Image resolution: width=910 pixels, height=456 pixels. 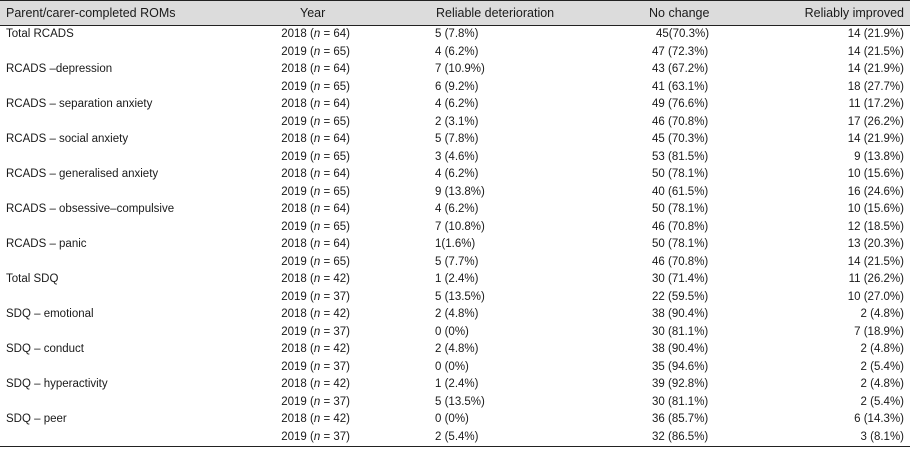 What do you see at coordinates (455, 438) in the screenshot?
I see `table-row: 2019 (n = 37) 2 (5.4%) 32 (86.5%) 3 (8.1%)` at bounding box center [455, 438].